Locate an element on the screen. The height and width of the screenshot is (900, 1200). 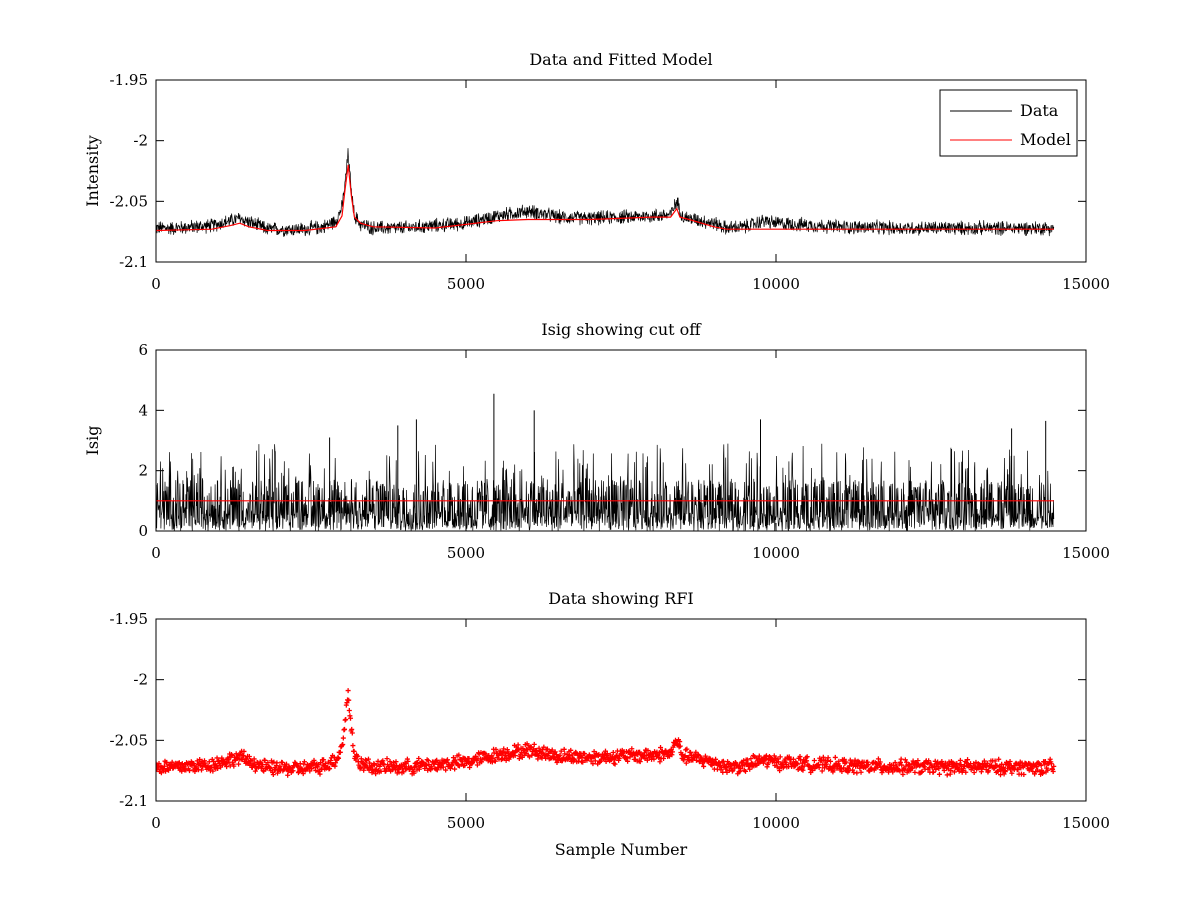
y-tick-label: 4 is located at coordinates (143, 410).